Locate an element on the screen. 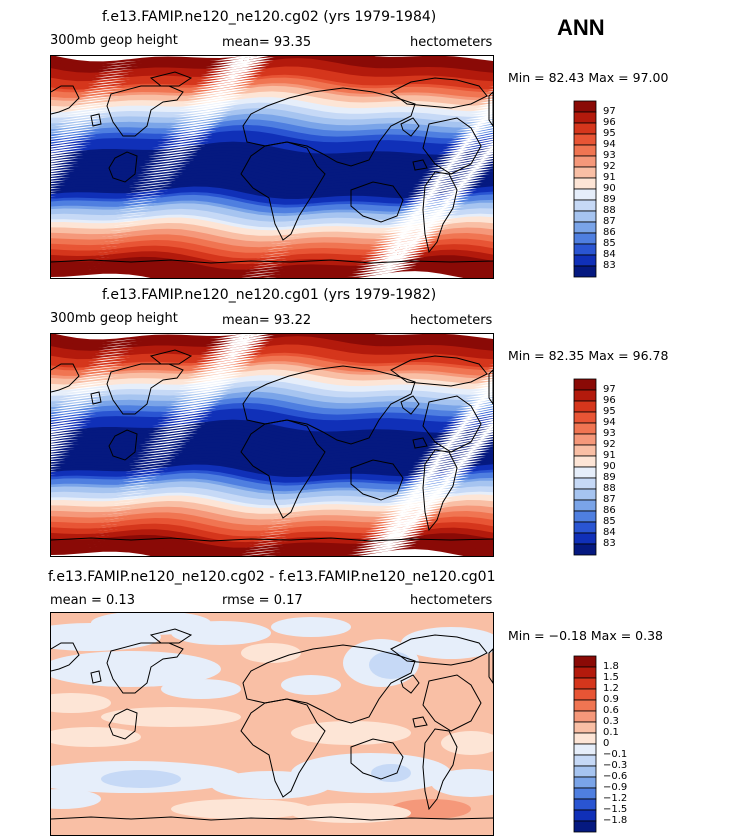 This screenshot has width=733, height=840. panel1-colorbar: 97 96 95 94 93 92 91 90 89 88 87 86 85 84 83 is located at coordinates (594, 191).